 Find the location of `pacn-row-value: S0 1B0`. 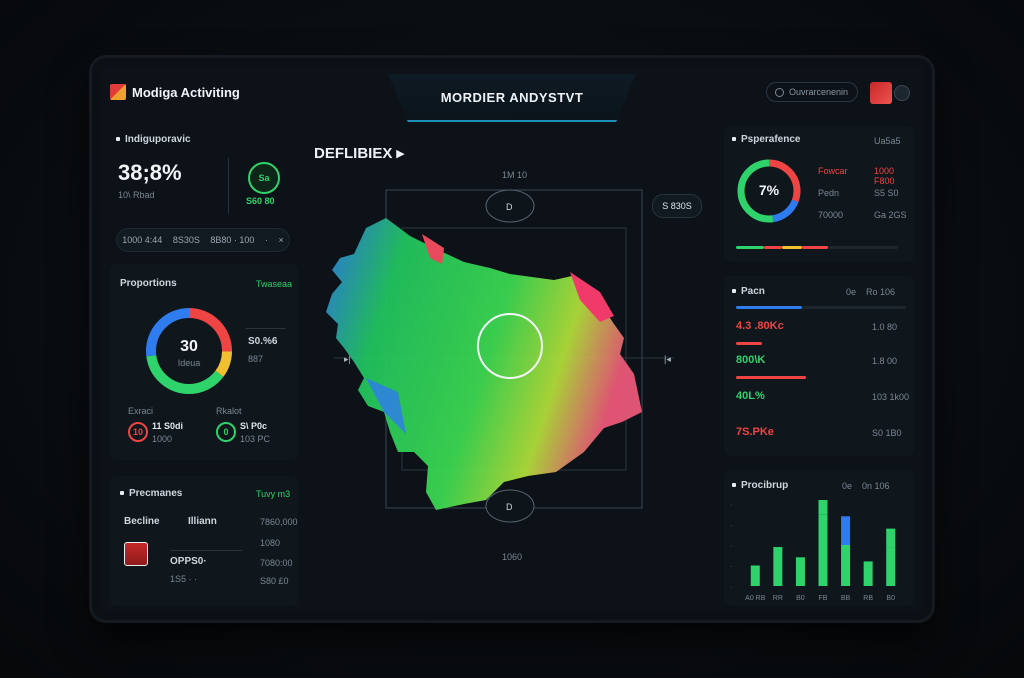

pacn-row-value: S0 1B0 is located at coordinates (887, 433).